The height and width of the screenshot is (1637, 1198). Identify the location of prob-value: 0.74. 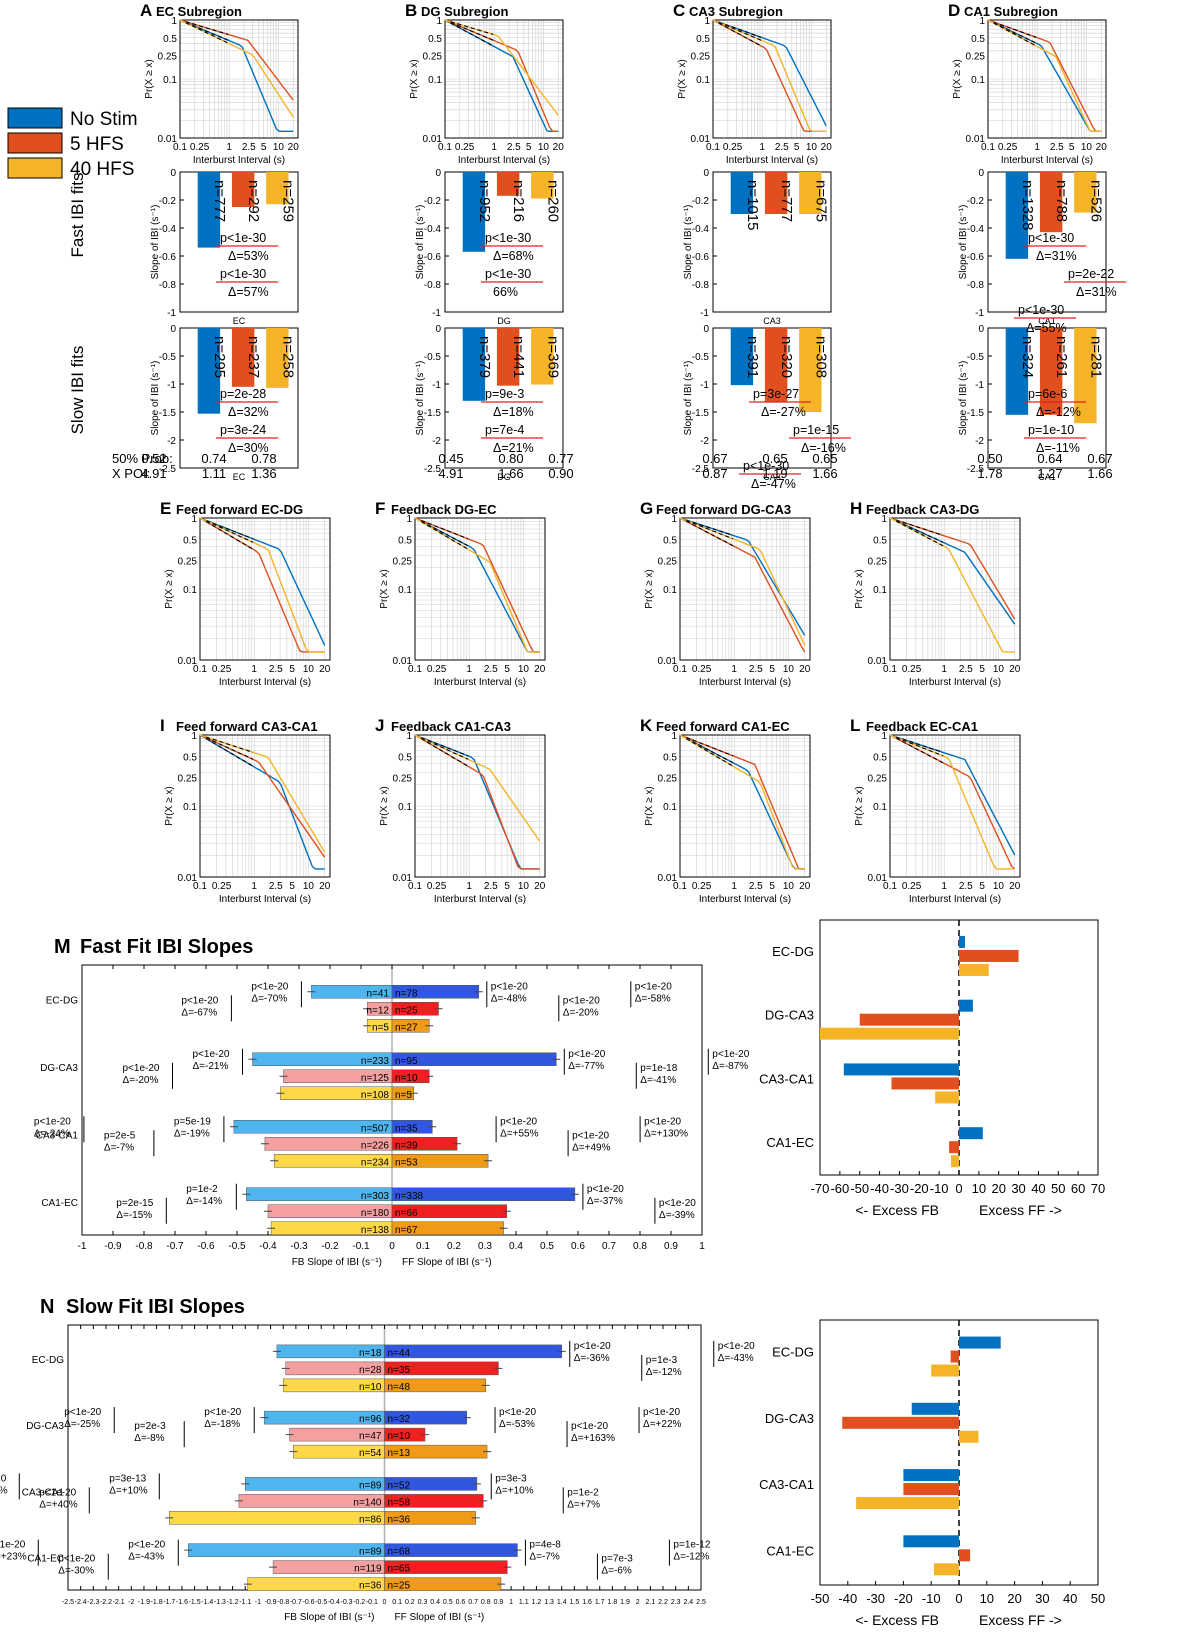
(213, 458).